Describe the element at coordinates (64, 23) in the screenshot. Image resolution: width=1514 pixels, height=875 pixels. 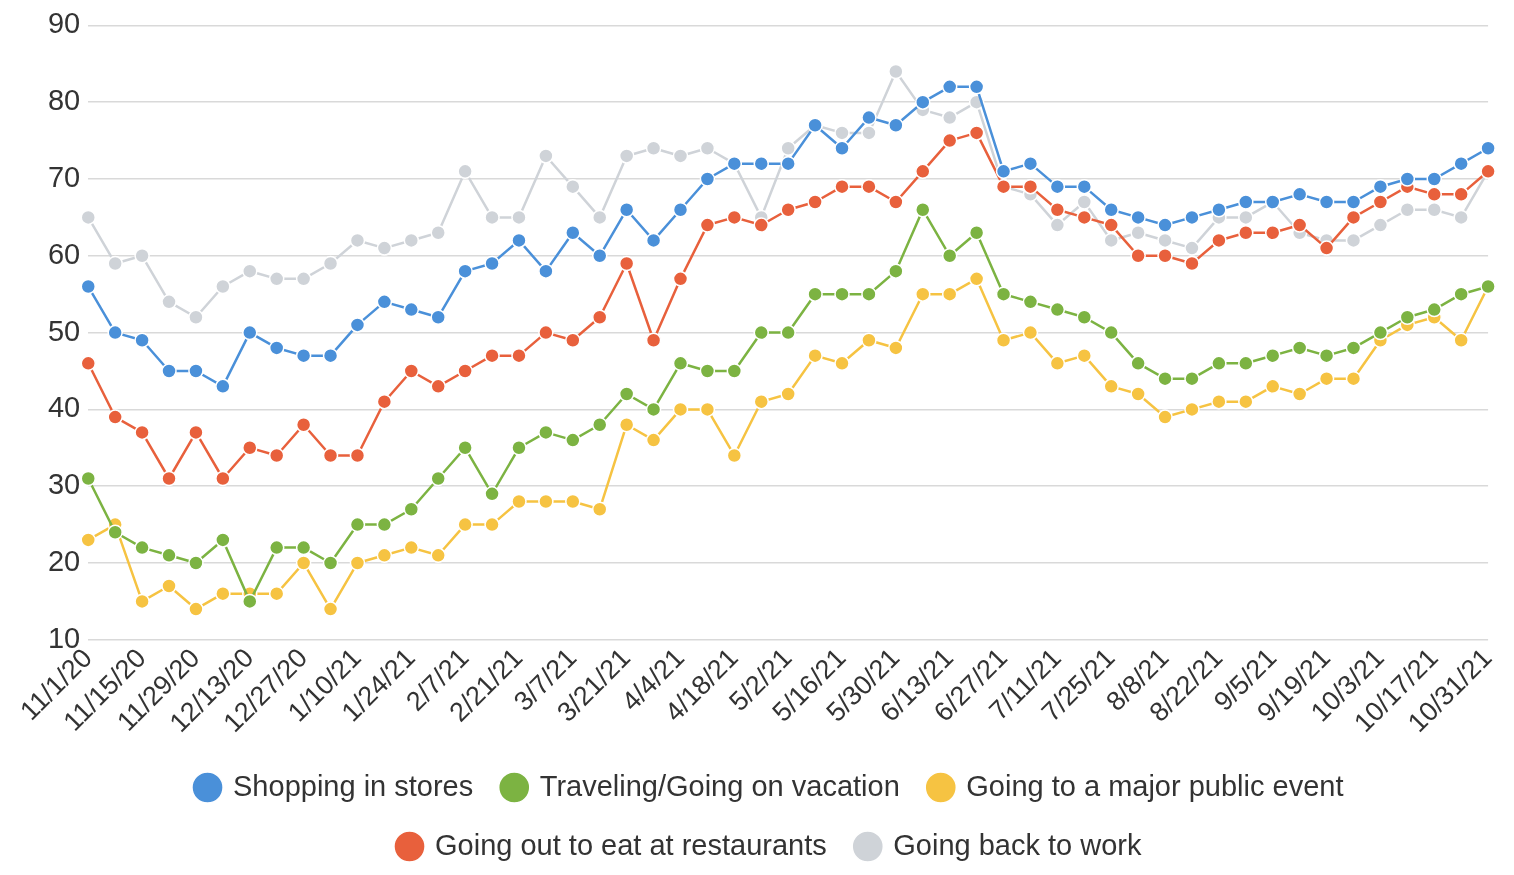
I see `y-tick-label: 90` at that location.